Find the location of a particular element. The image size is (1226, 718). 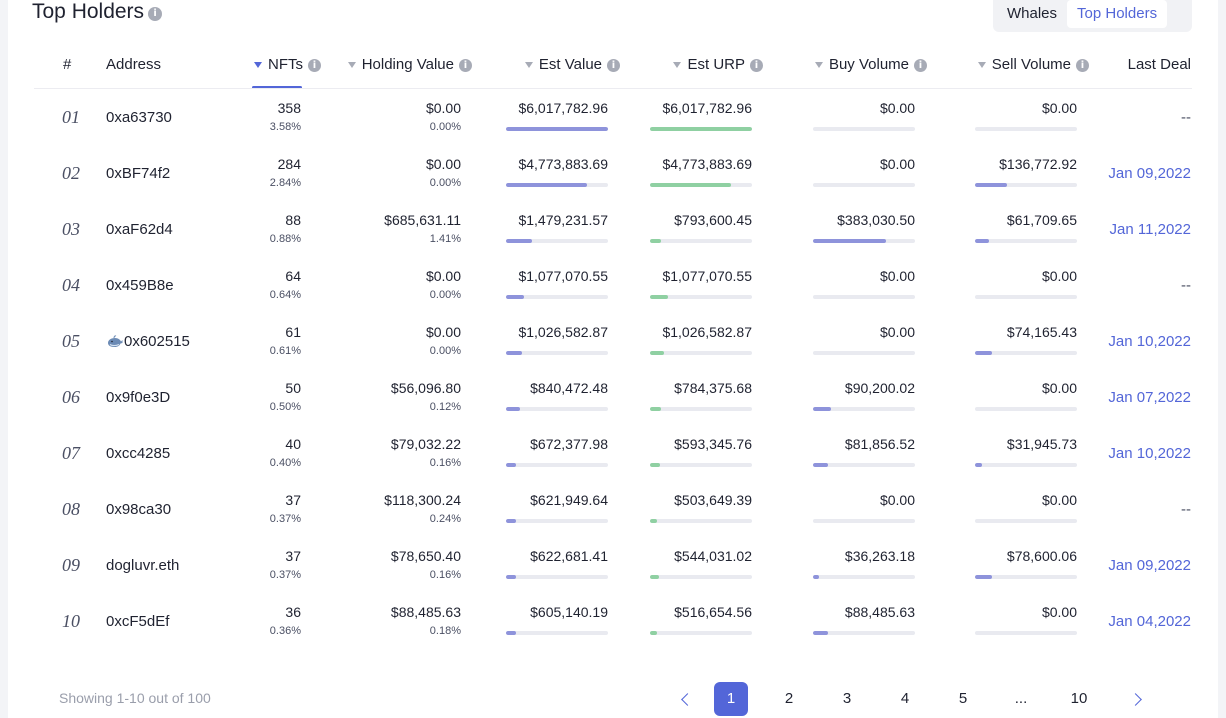

nfts-count: 36 is located at coordinates (293, 612).